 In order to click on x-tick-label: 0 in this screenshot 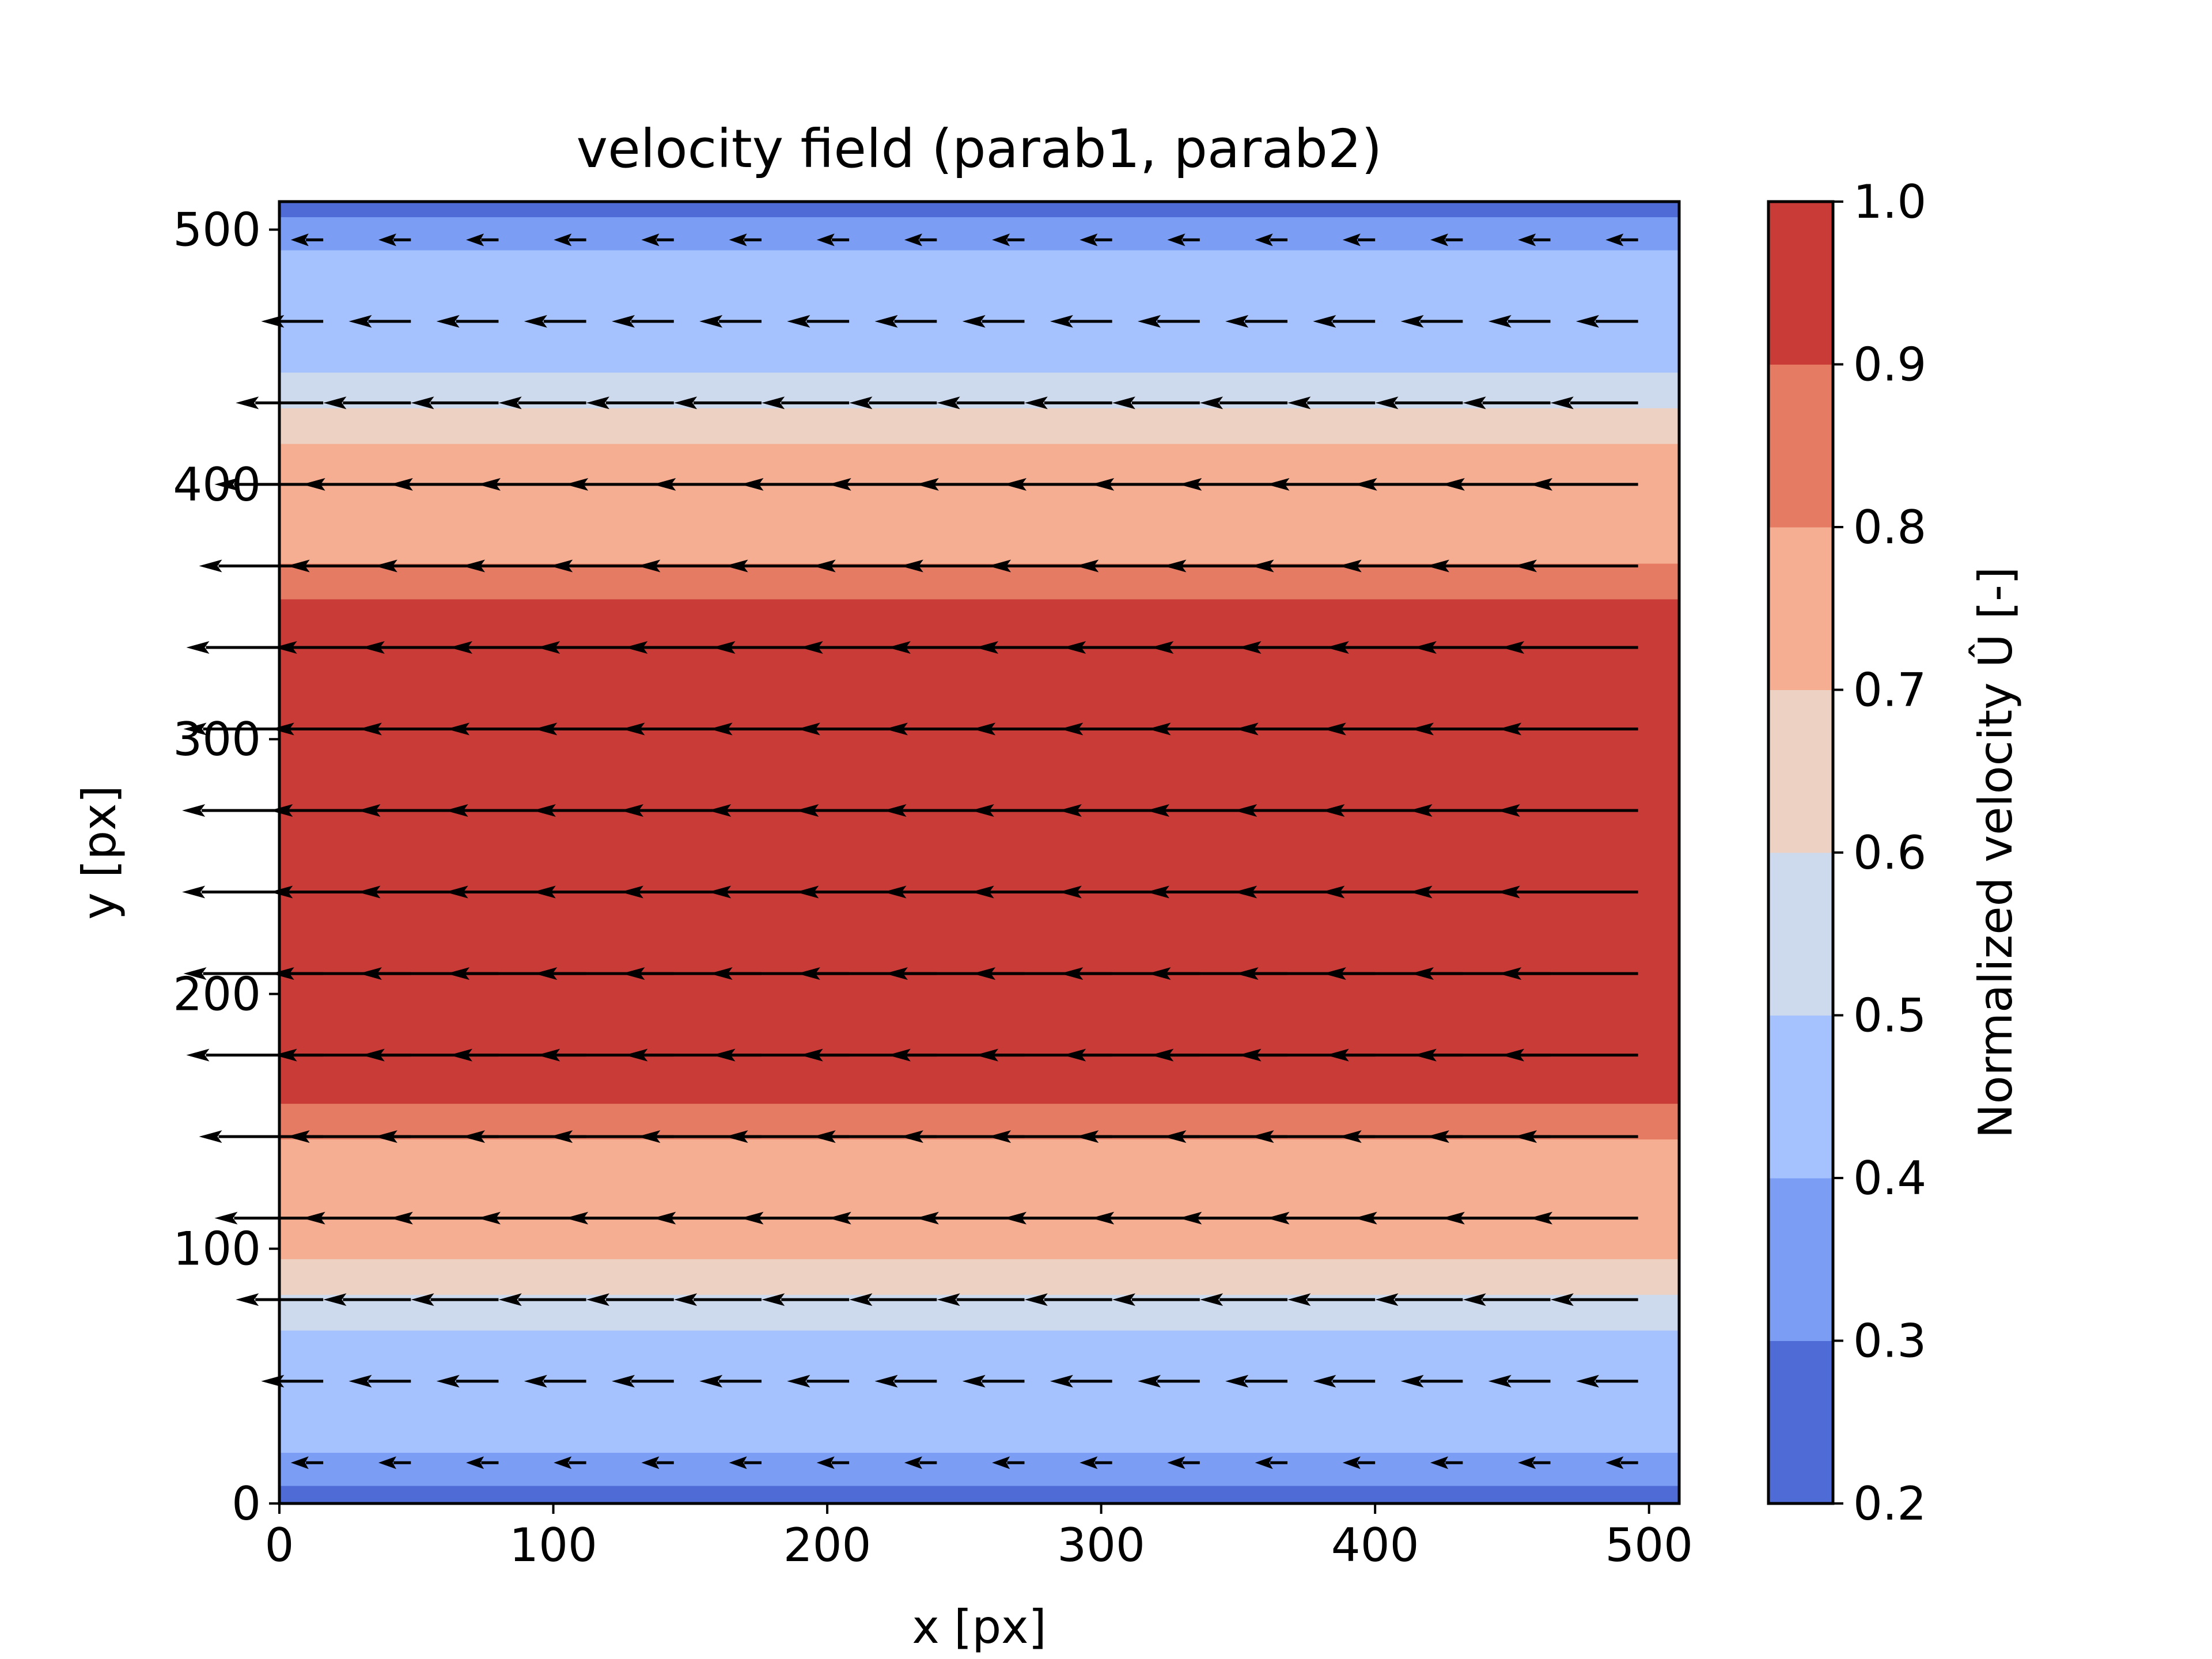, I will do `click(279, 1545)`.